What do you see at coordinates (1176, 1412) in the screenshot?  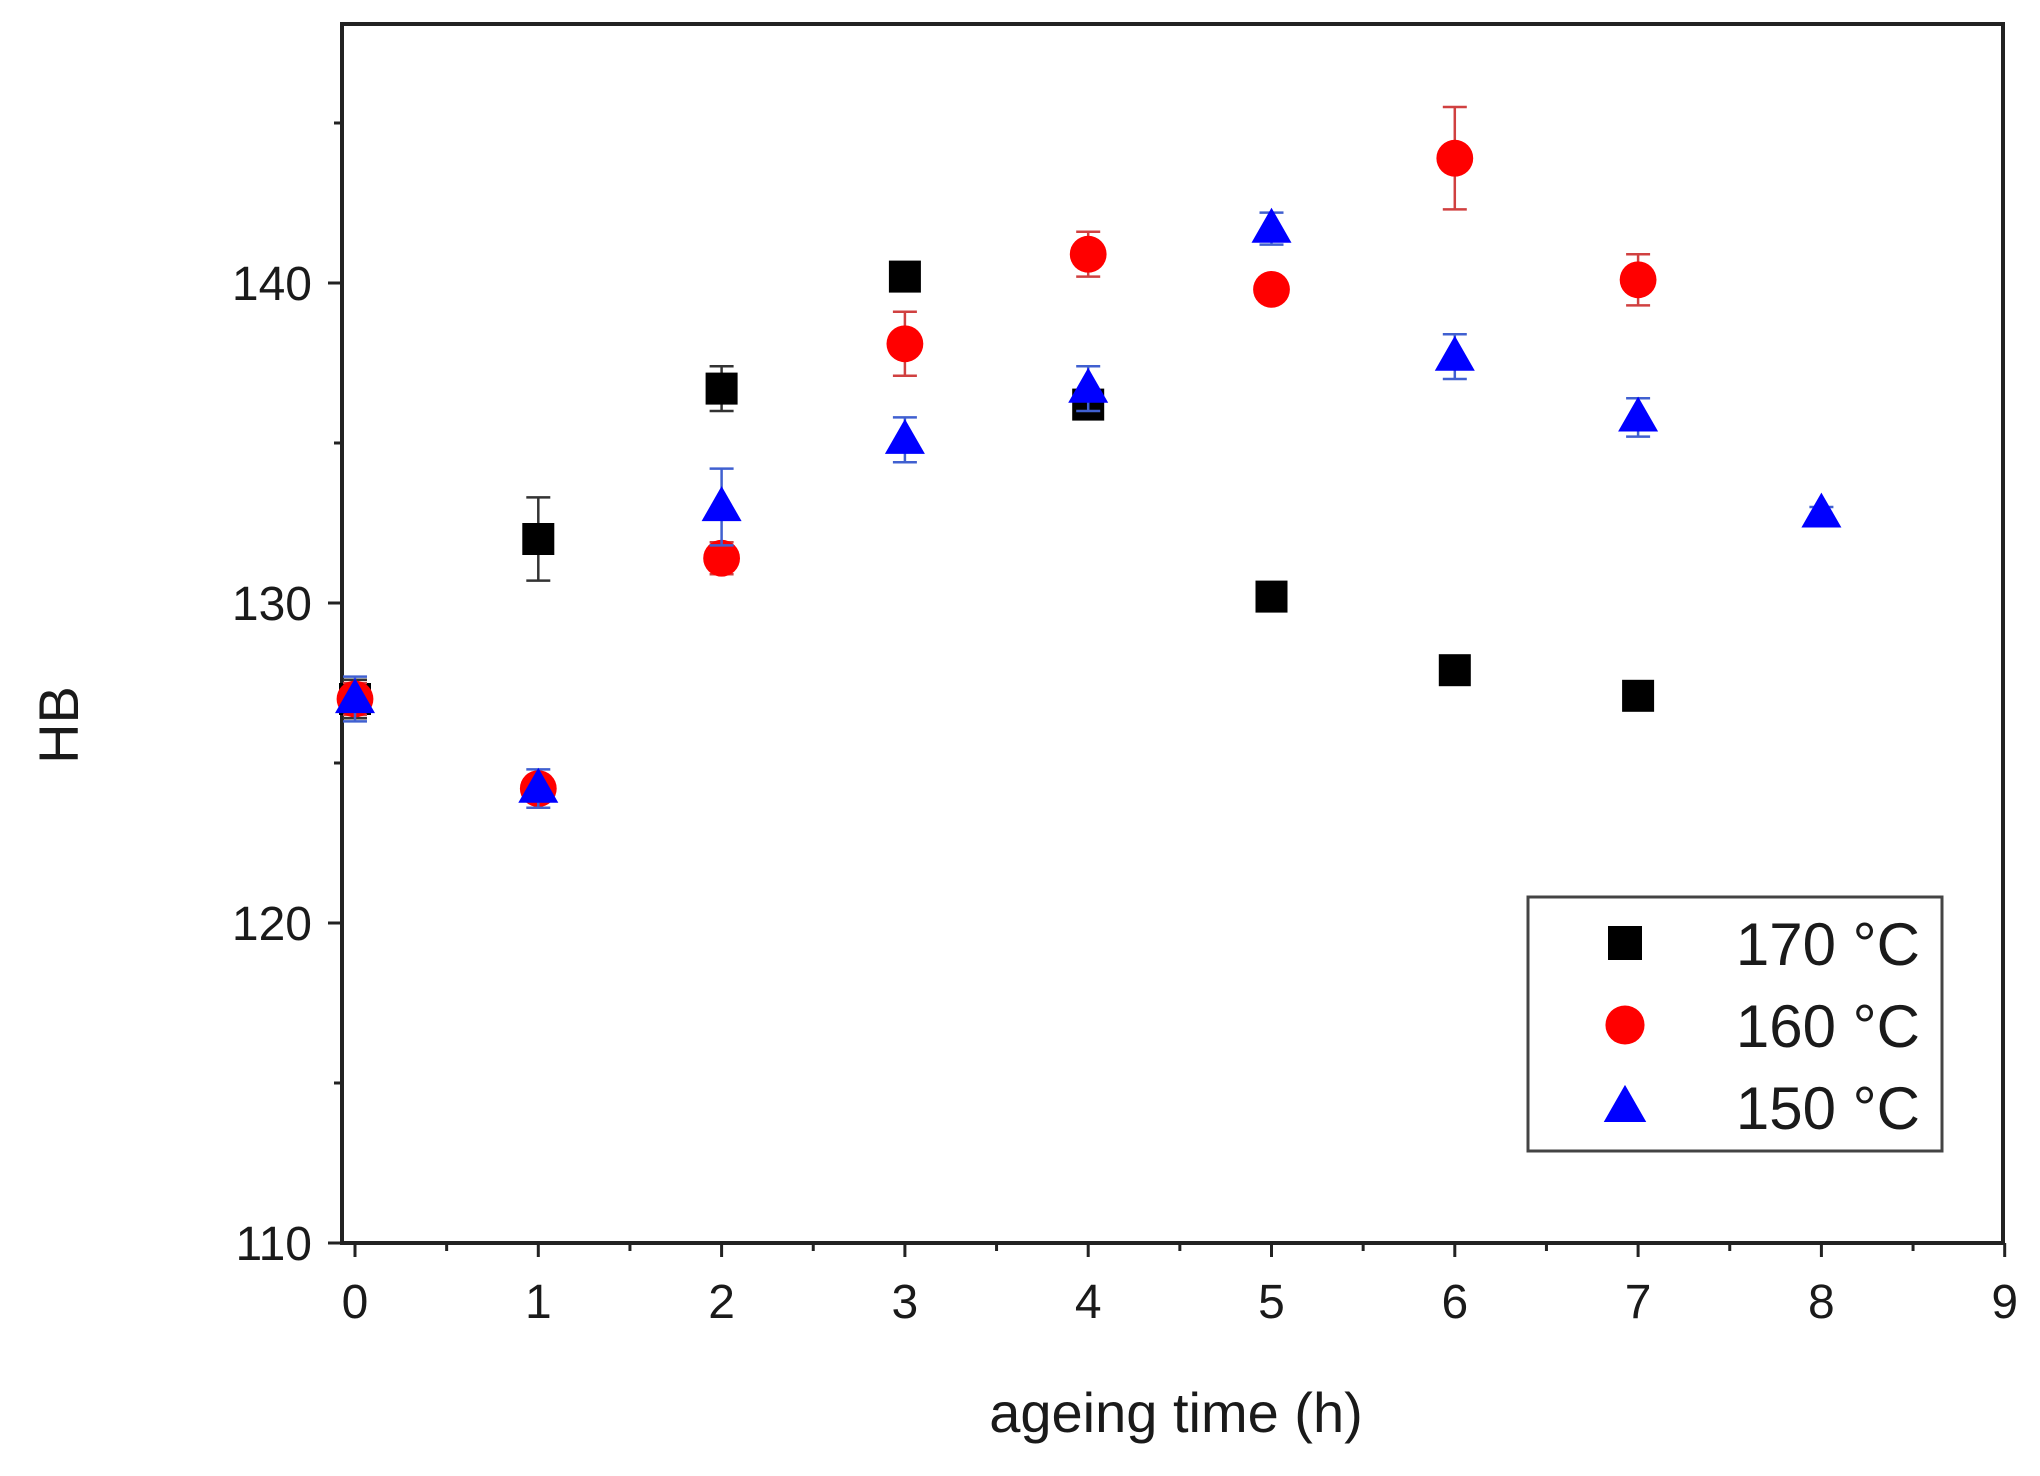 I see `x-axis-title: ageing time (h)` at bounding box center [1176, 1412].